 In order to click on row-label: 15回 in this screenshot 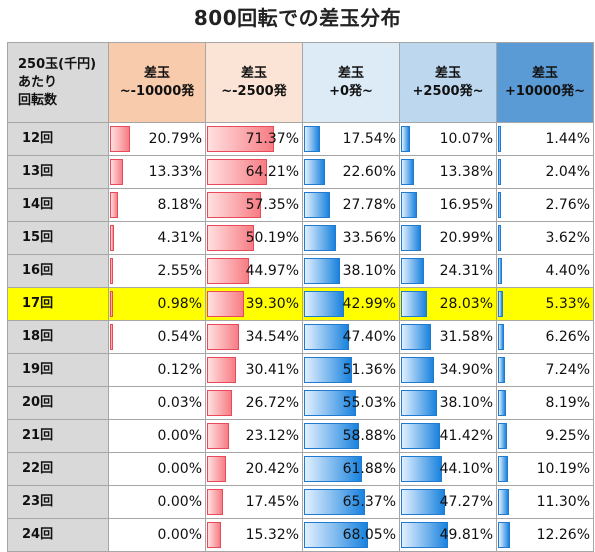, I will do `click(58, 238)`.